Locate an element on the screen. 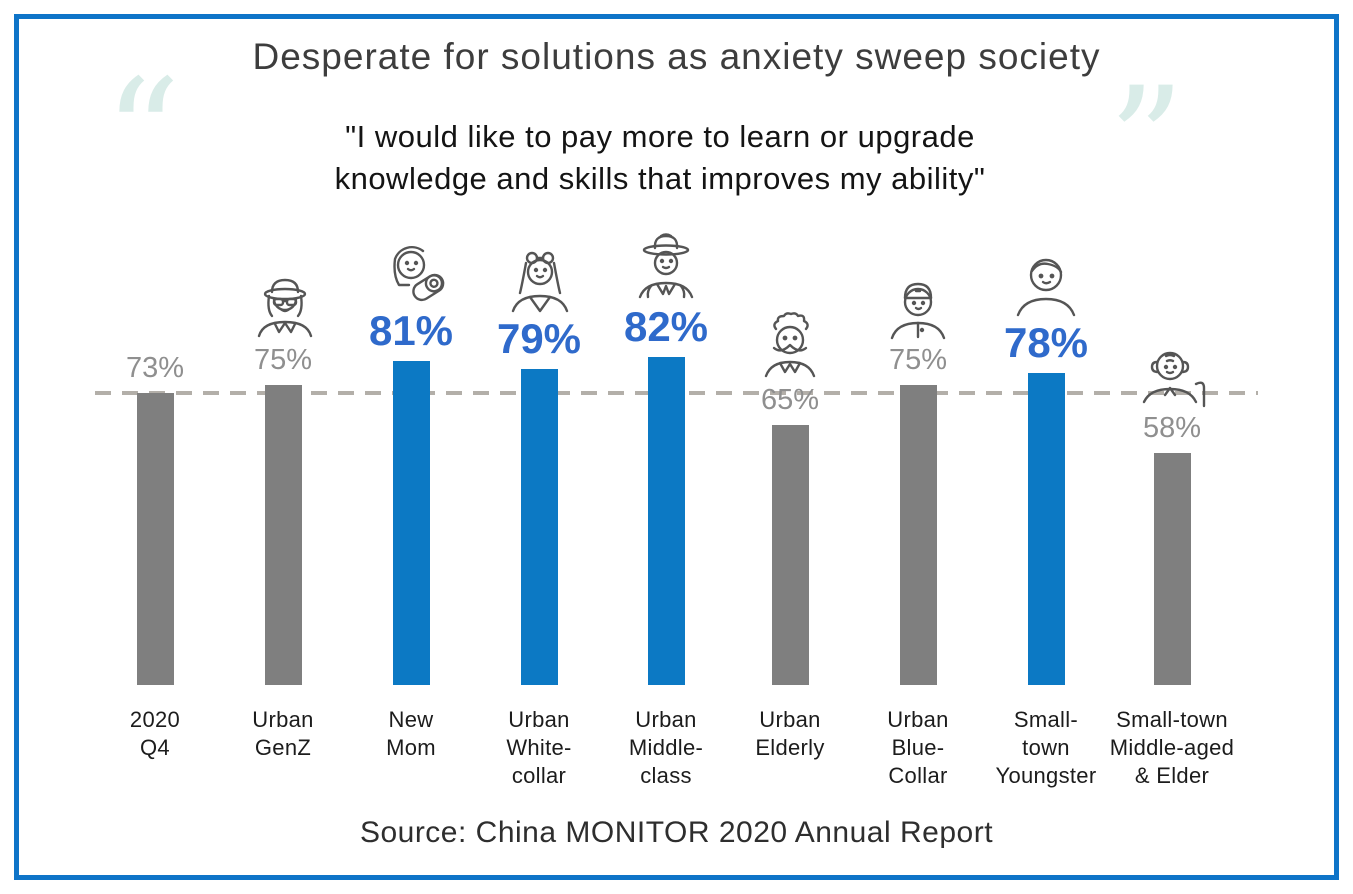  category-label: Urban Blue- Collar is located at coordinates (918, 747).